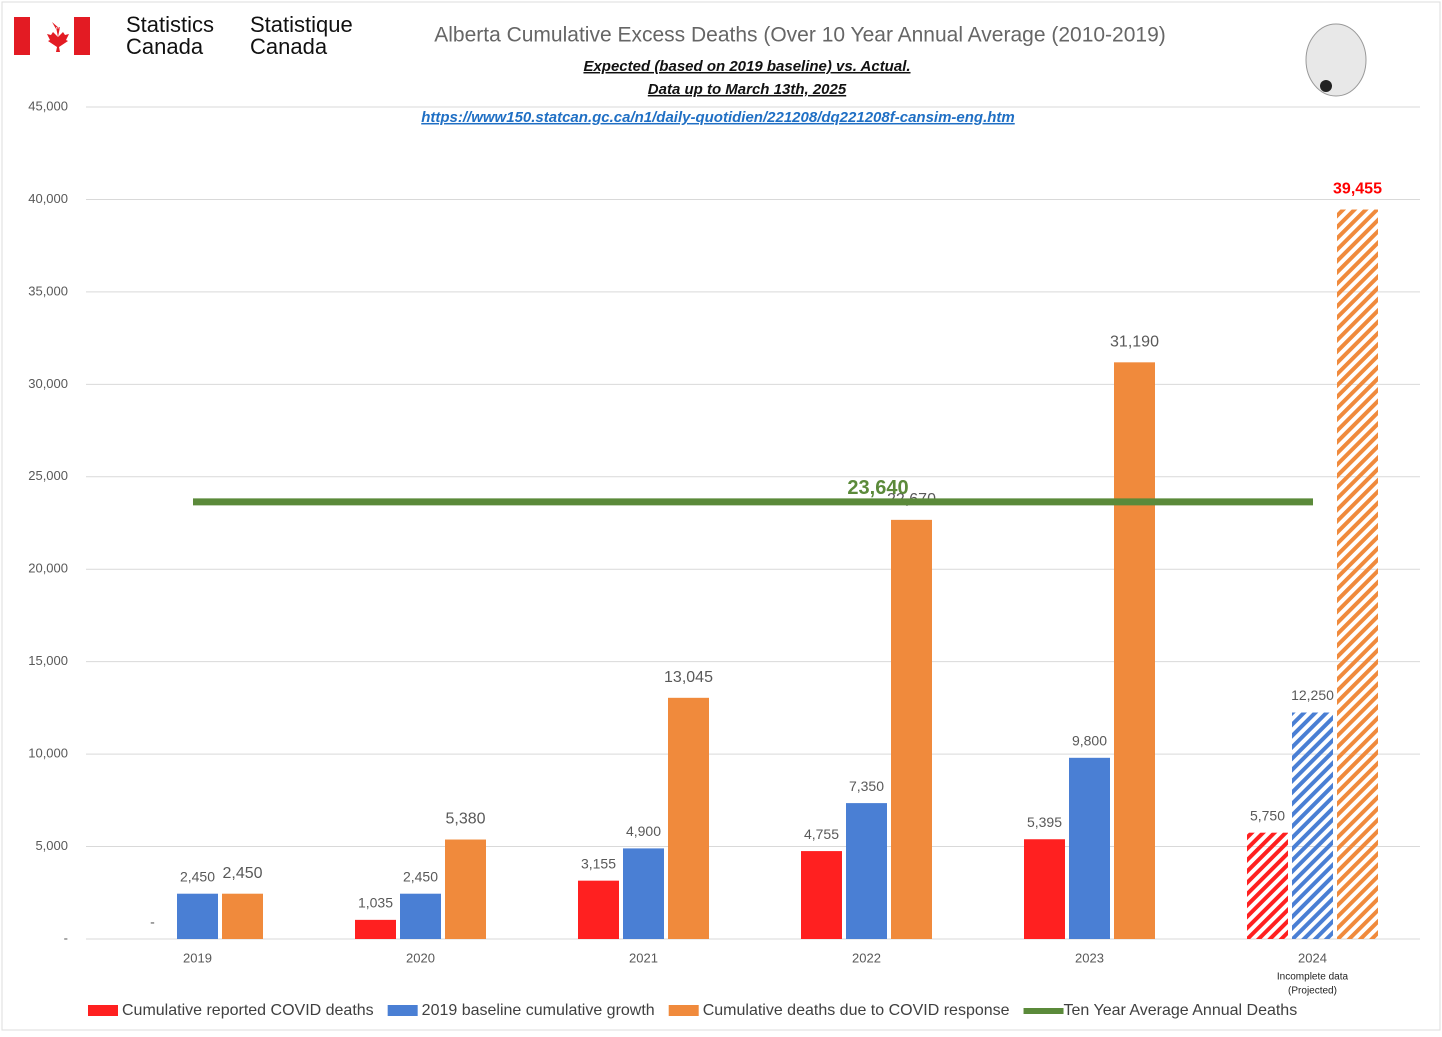  I want to click on data-label: 3,155, so click(598, 863).